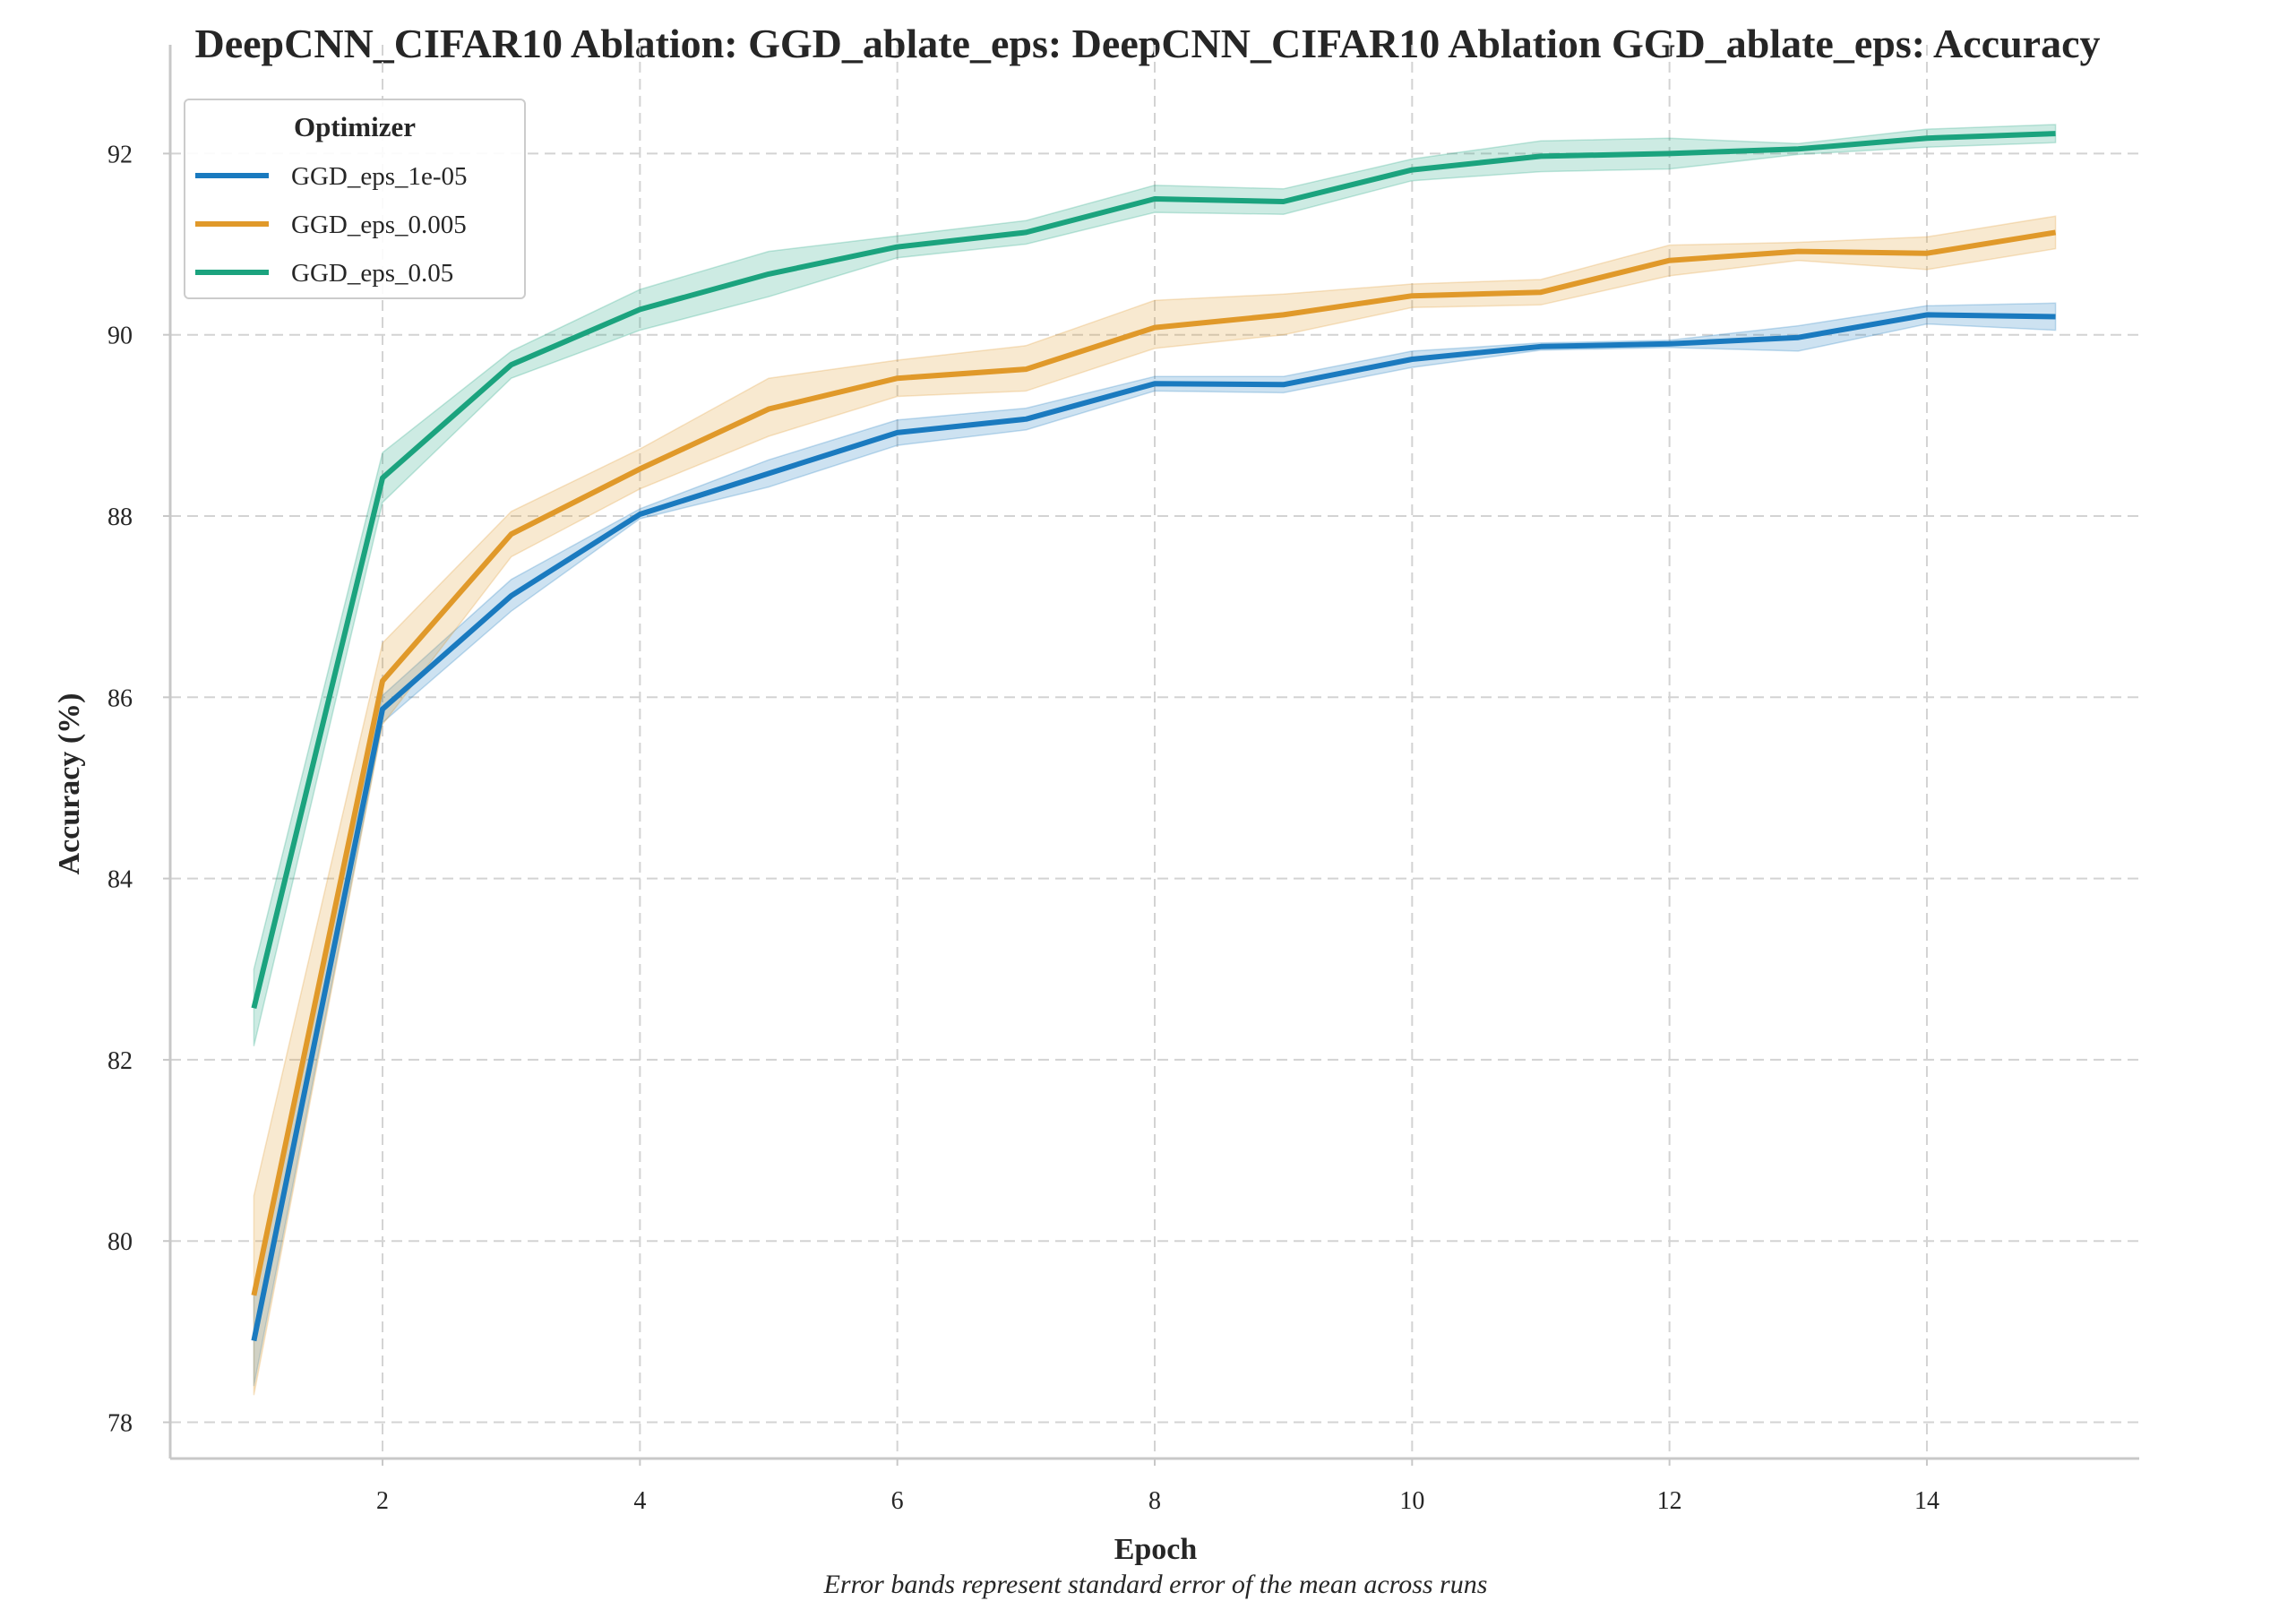 This screenshot has height=1618, width=2296. I want to click on x-tick-label: 12, so click(1669, 1501).